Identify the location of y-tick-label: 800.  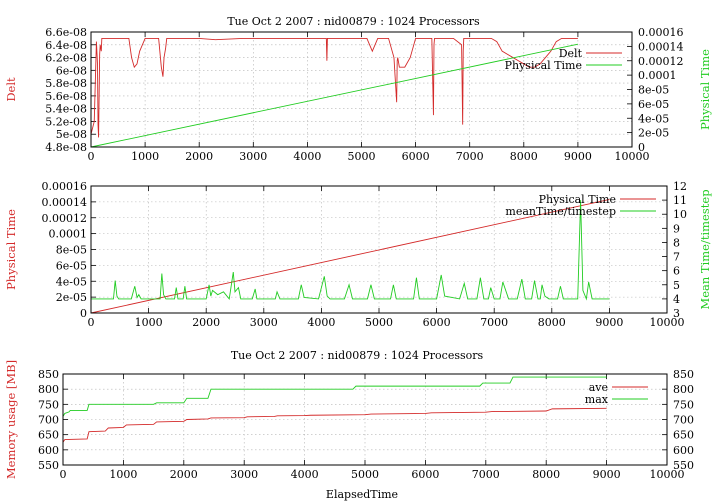
(48, 389).